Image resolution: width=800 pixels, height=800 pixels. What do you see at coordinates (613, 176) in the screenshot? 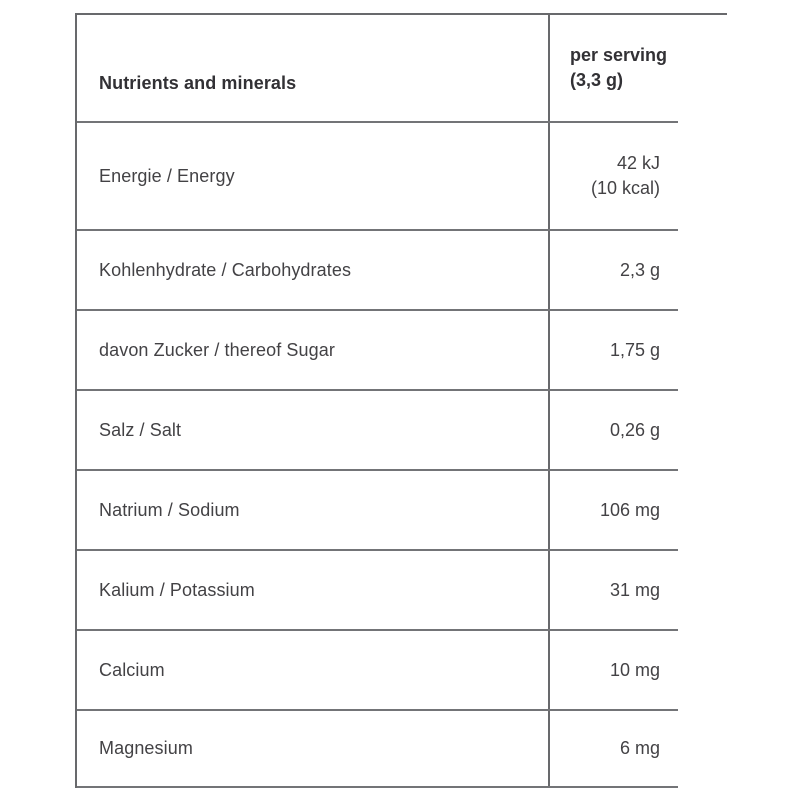
I see `nutrient-value: 42 kJ (10 kcal)` at bounding box center [613, 176].